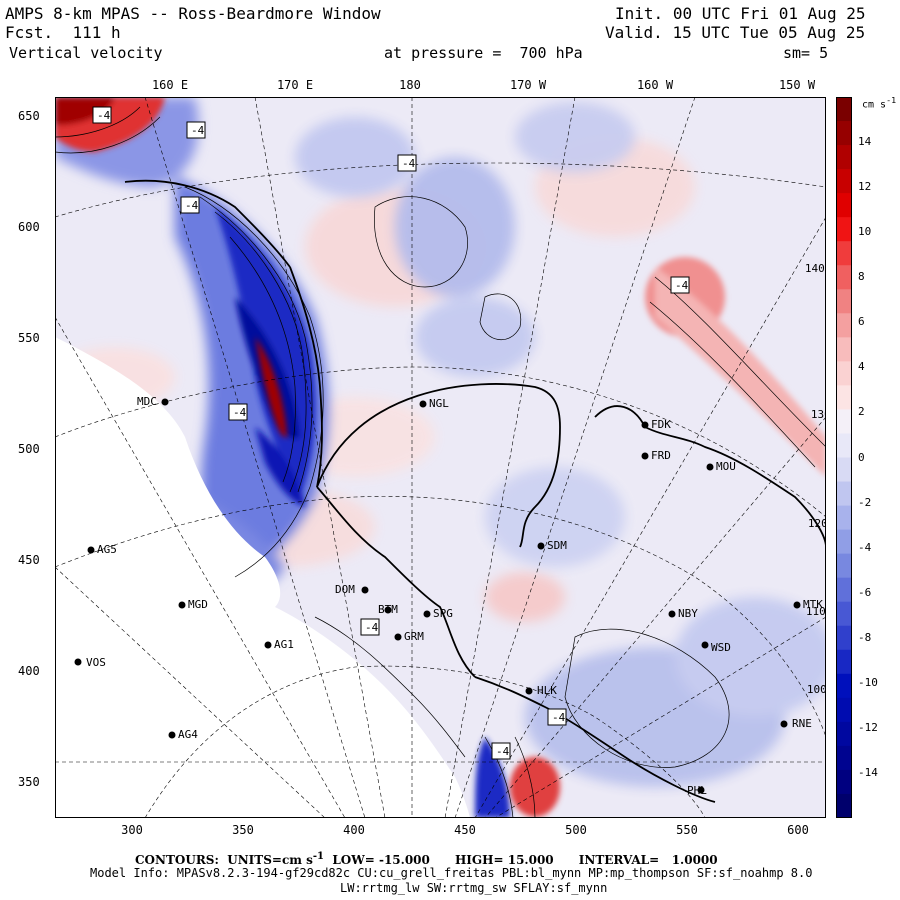  What do you see at coordinates (861, 457) in the screenshot?
I see `colorbar-label: 0` at bounding box center [861, 457].